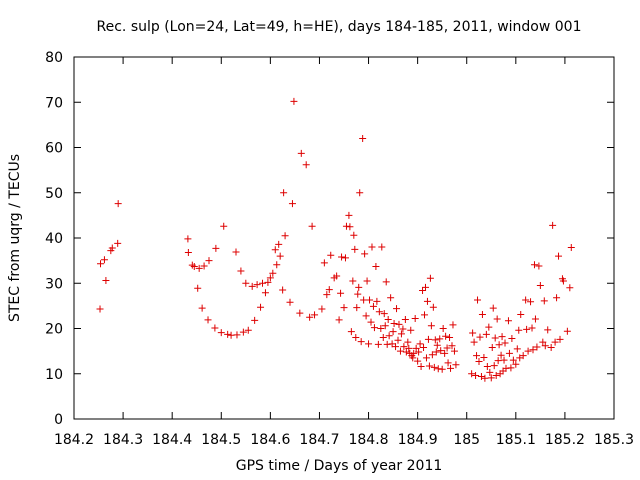 Image resolution: width=640 pixels, height=480 pixels. What do you see at coordinates (466, 440) in the screenshot?
I see `x-tick-label: 185` at bounding box center [466, 440].